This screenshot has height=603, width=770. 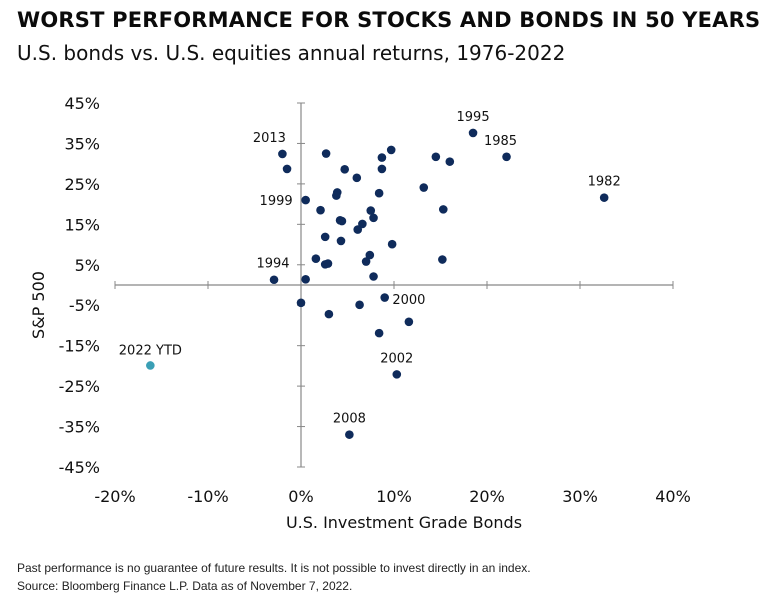 I want to click on point-label: 2000, so click(x=408, y=300).